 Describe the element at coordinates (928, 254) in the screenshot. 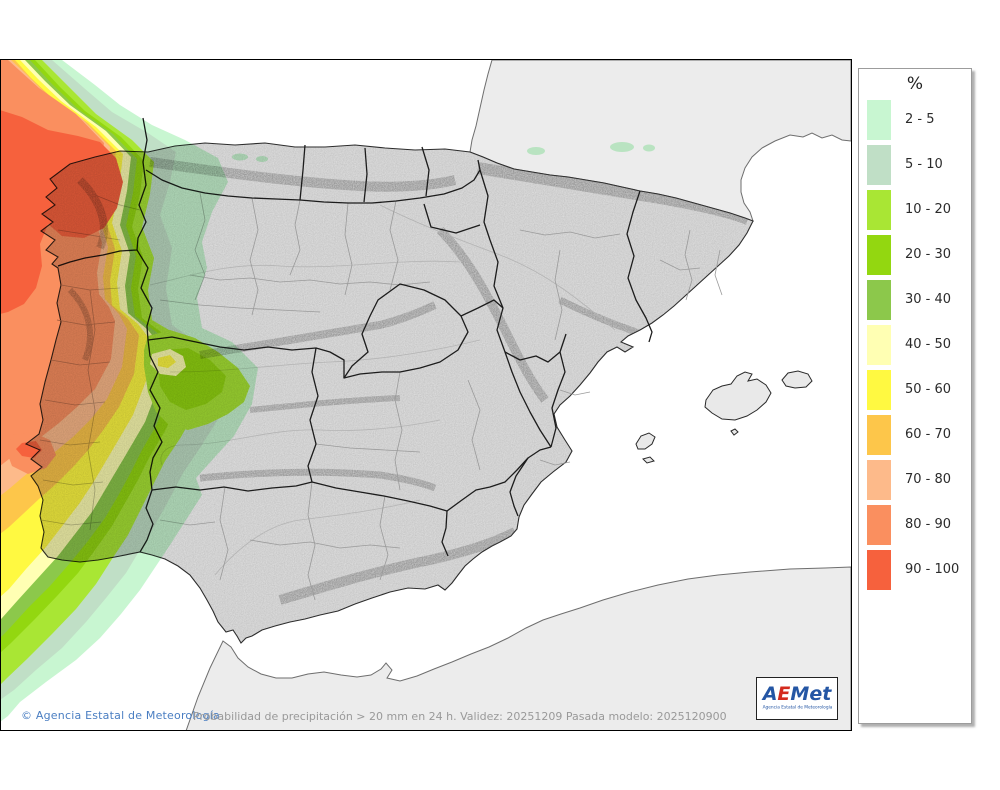

I see `legend-range-label: 20 - 30` at that location.